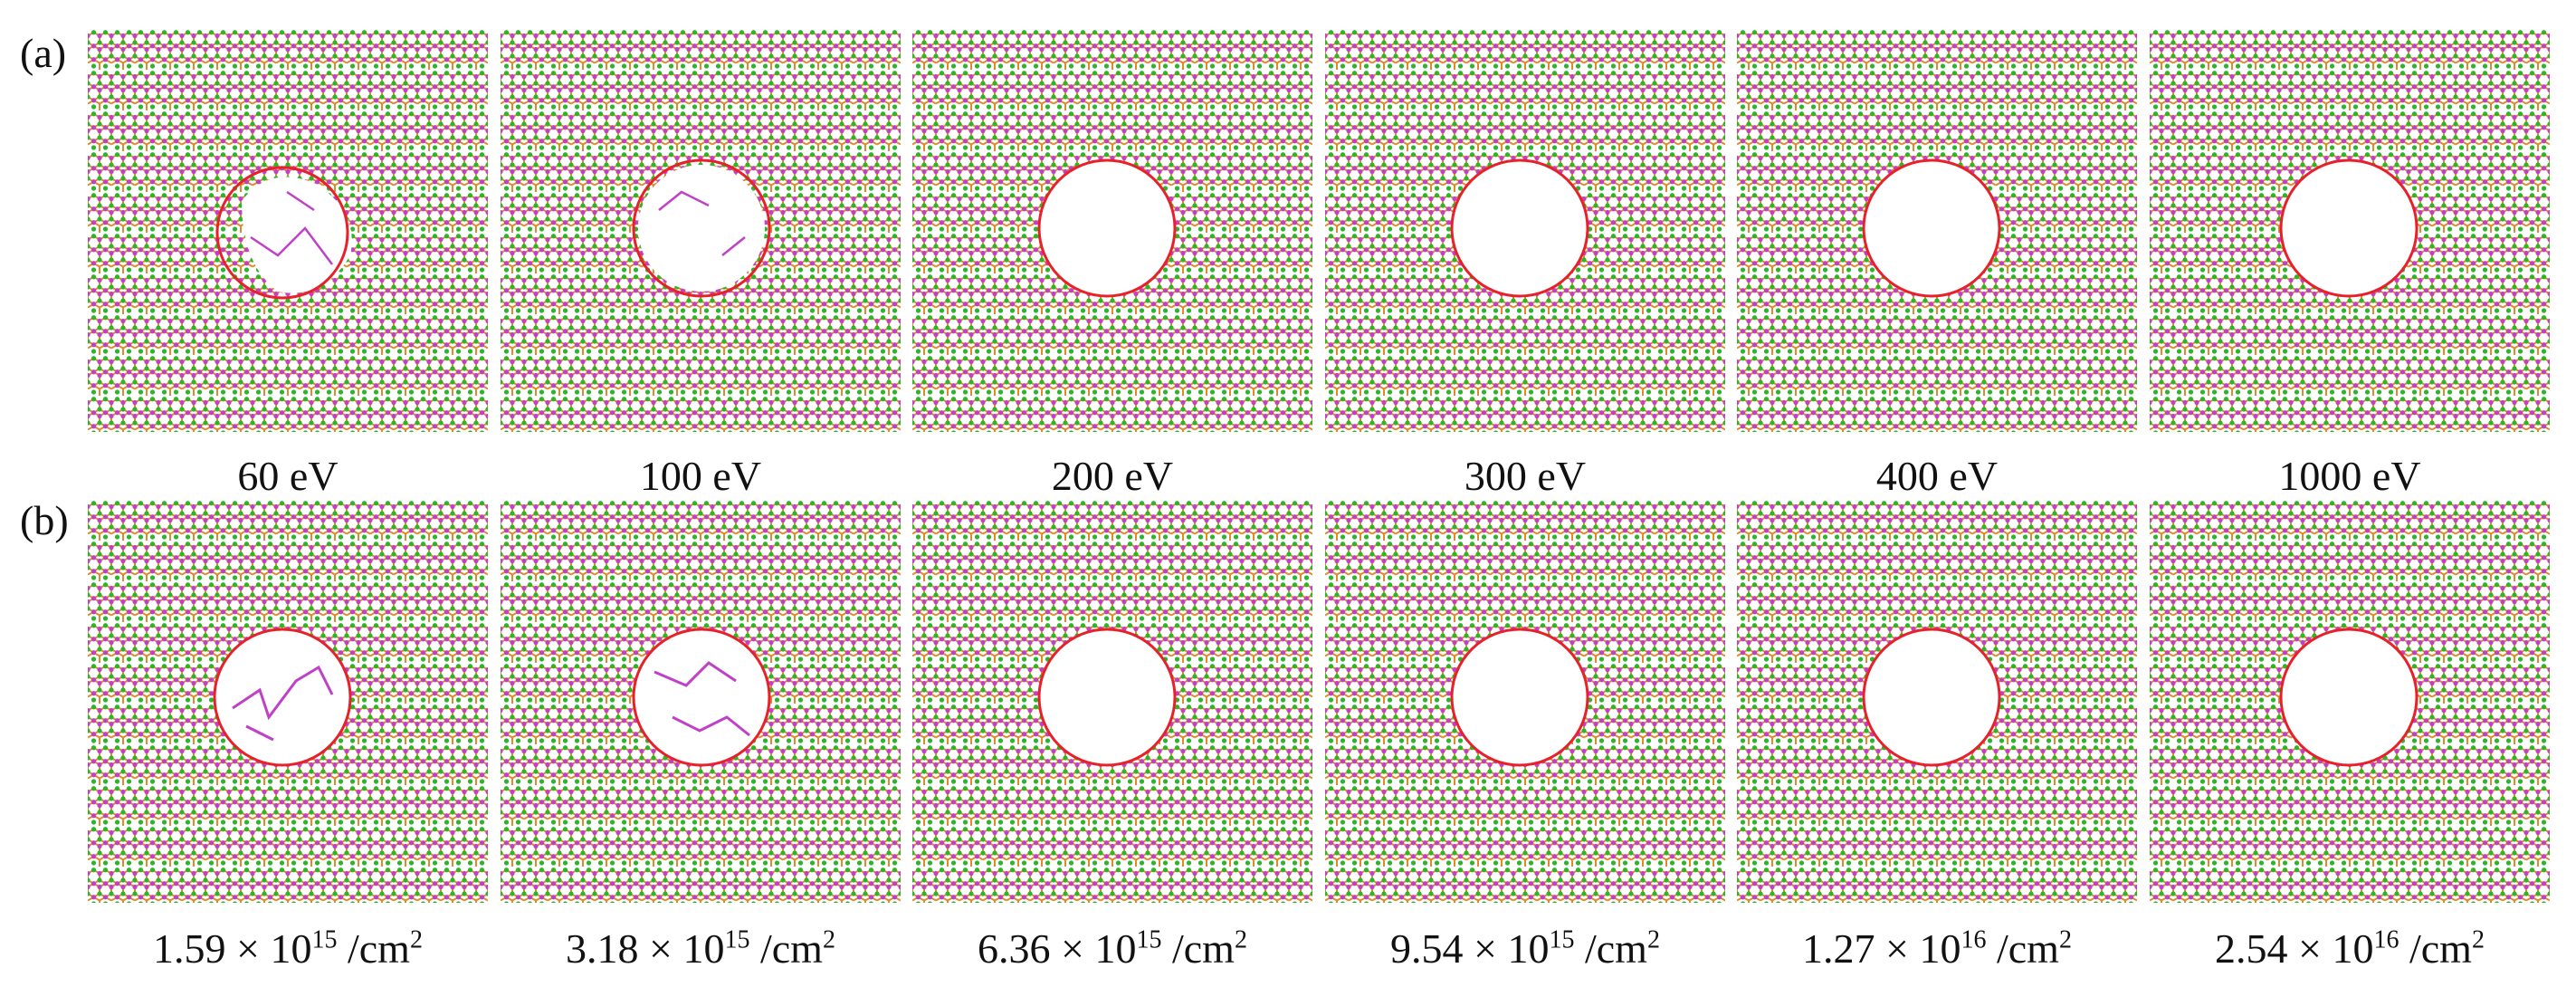  Describe the element at coordinates (288, 476) in the screenshot. I see `caption-energy: 60 eV` at that location.